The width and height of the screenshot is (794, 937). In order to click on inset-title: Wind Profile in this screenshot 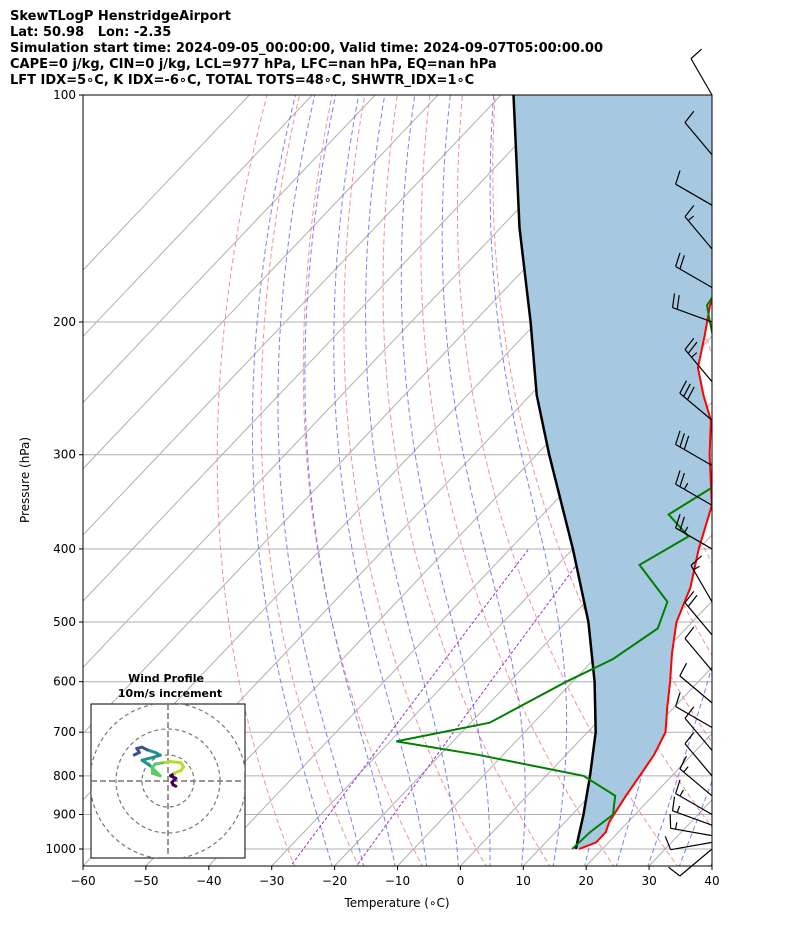, I will do `click(166, 678)`.